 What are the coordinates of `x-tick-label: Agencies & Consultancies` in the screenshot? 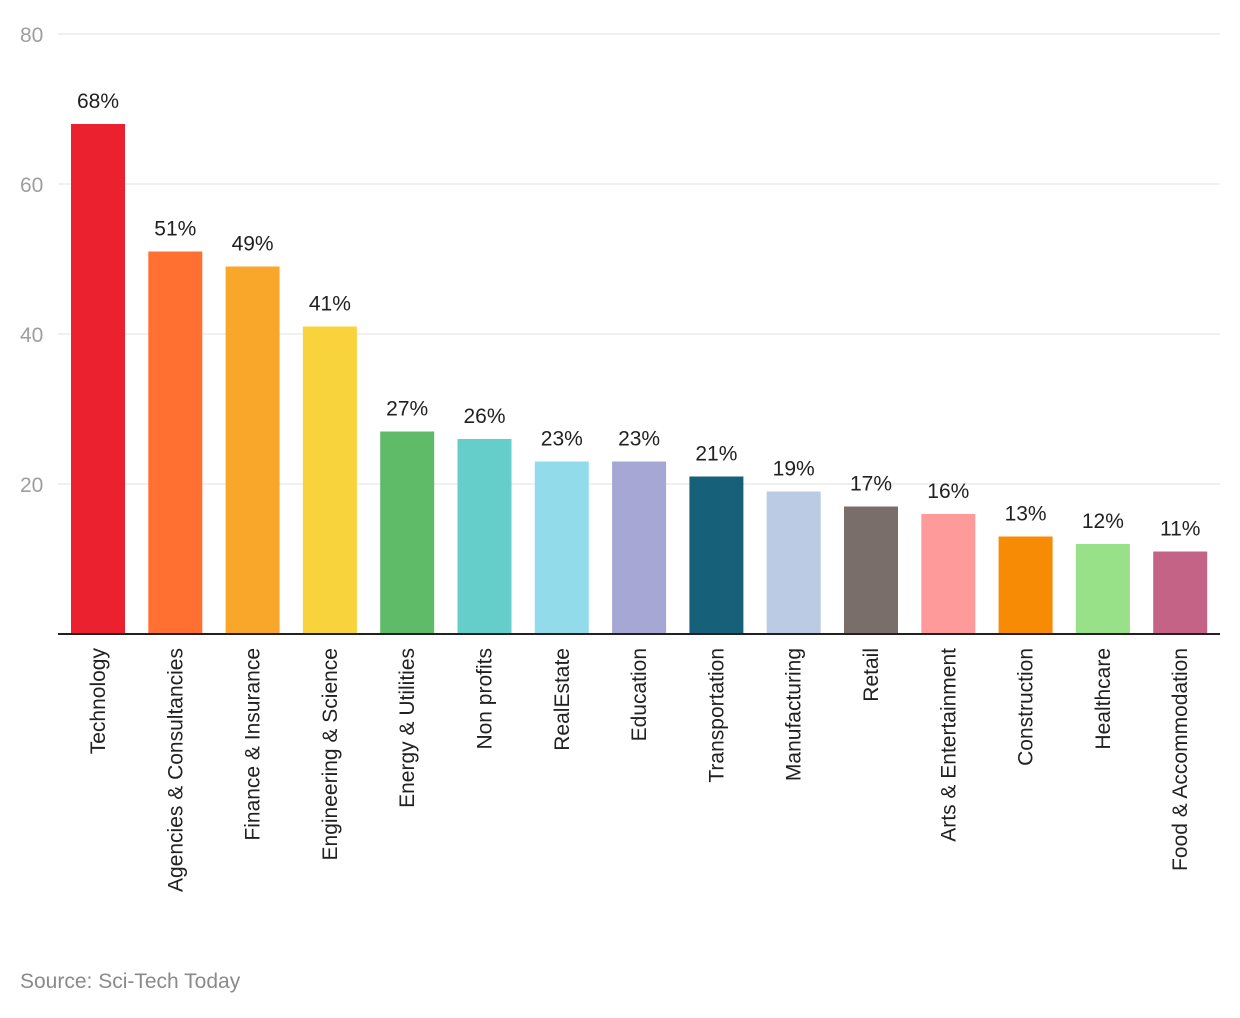 It's located at (175, 770).